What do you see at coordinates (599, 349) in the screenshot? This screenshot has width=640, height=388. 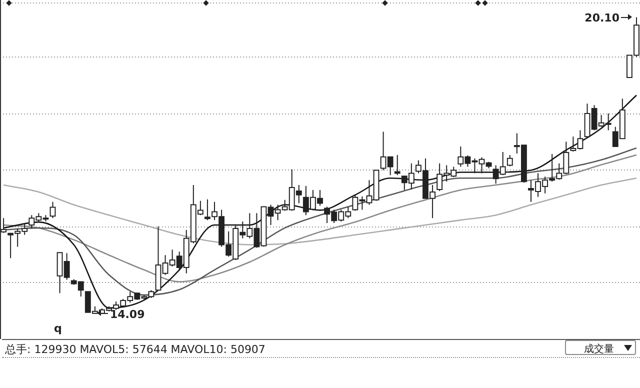 I see `text: 成交量` at bounding box center [599, 349].